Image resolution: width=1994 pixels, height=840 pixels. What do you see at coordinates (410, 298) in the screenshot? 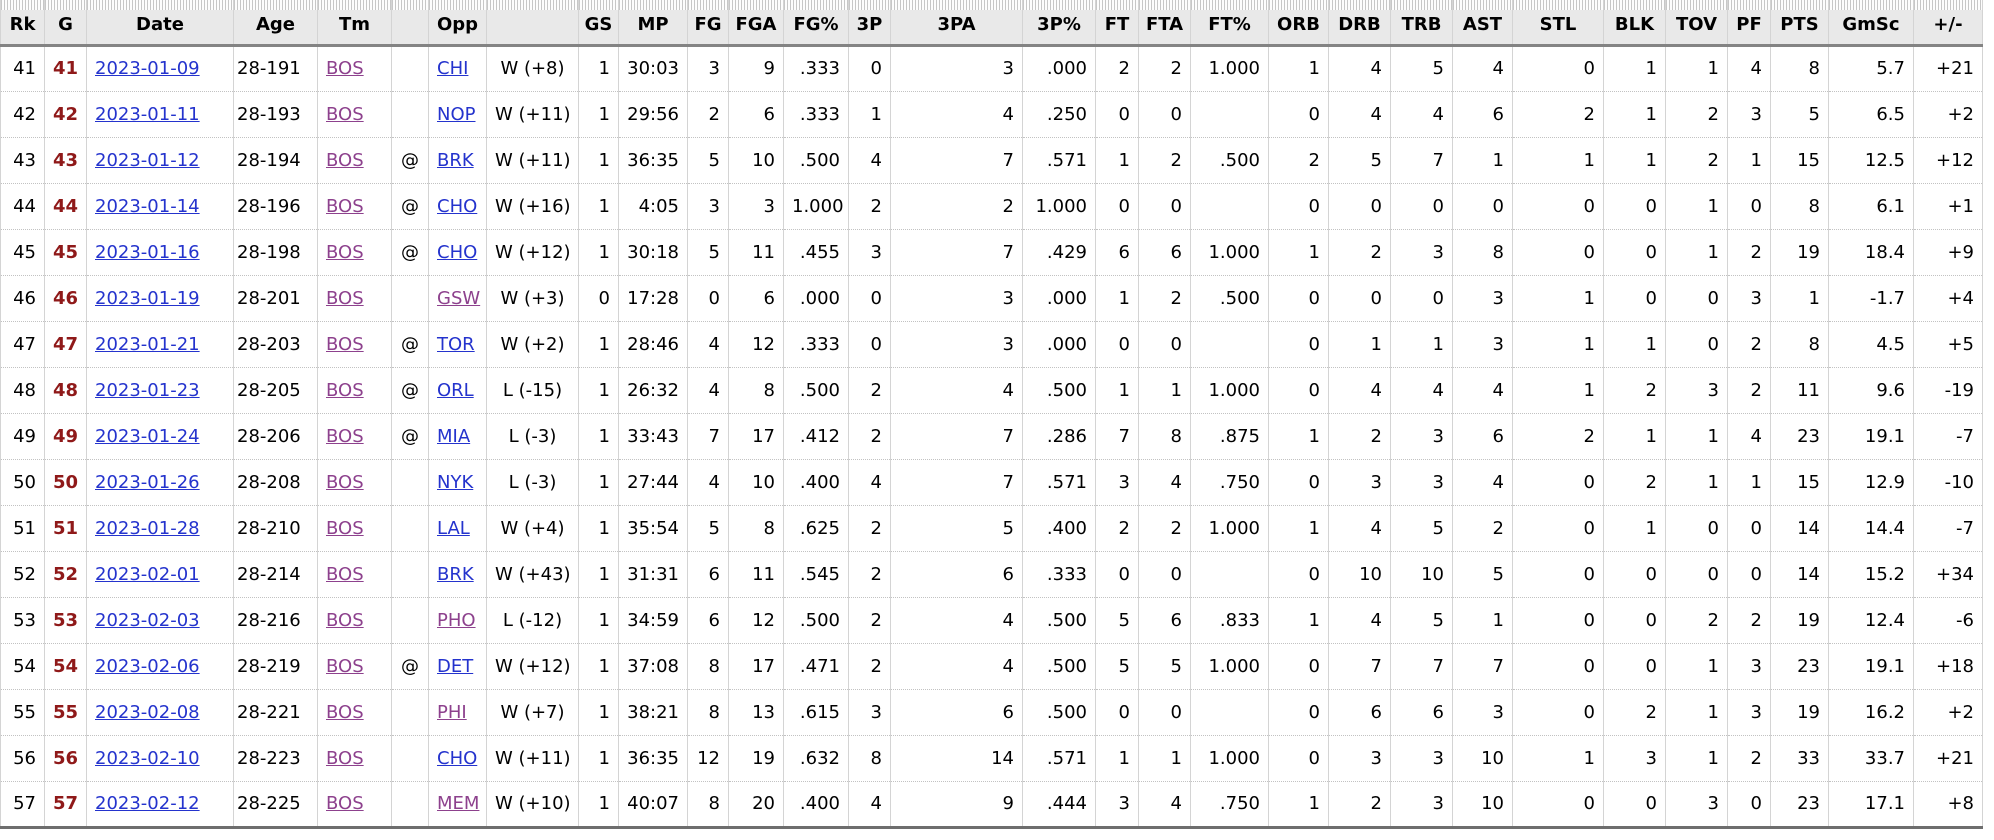
I see `cell-loc` at bounding box center [410, 298].